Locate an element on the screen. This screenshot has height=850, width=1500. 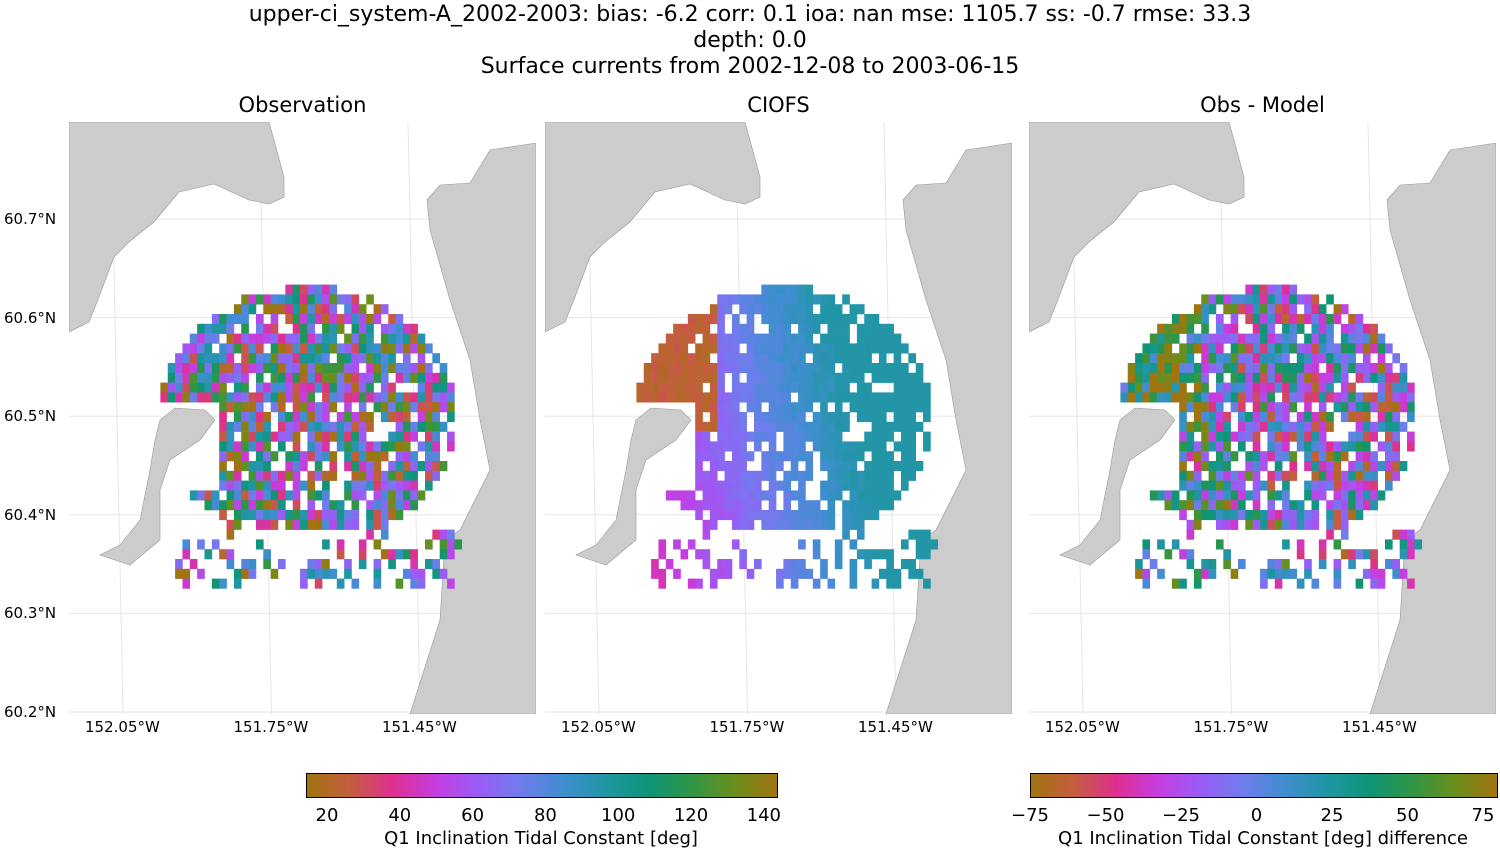
lon-tick: 151.45°W is located at coordinates (895, 727).